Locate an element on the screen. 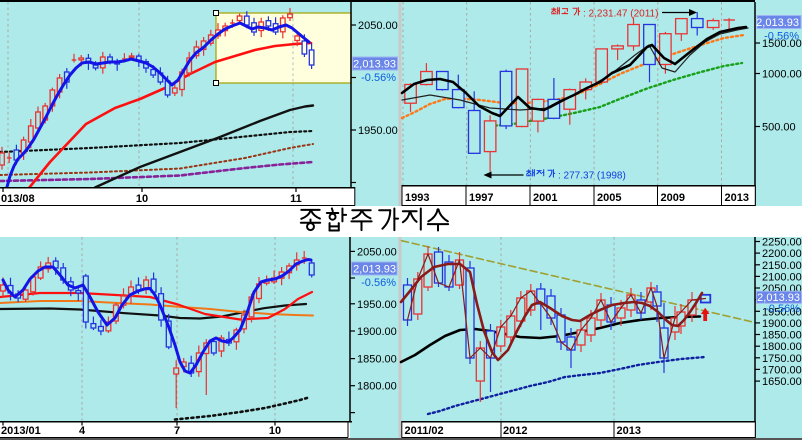 The image size is (802, 445). svg-text:: 2,231.47 (2011): : 2,231.47 (2011) is located at coordinates (620, 14).